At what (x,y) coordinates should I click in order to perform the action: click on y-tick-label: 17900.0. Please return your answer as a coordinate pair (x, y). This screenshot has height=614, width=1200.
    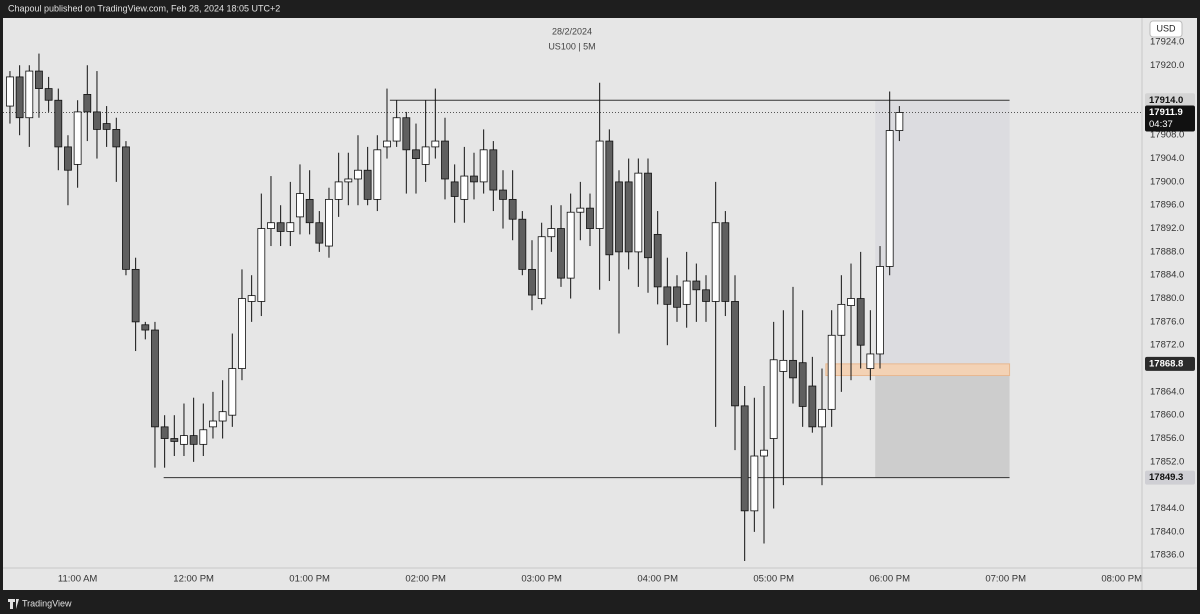
    Looking at the image, I should click on (1167, 181).